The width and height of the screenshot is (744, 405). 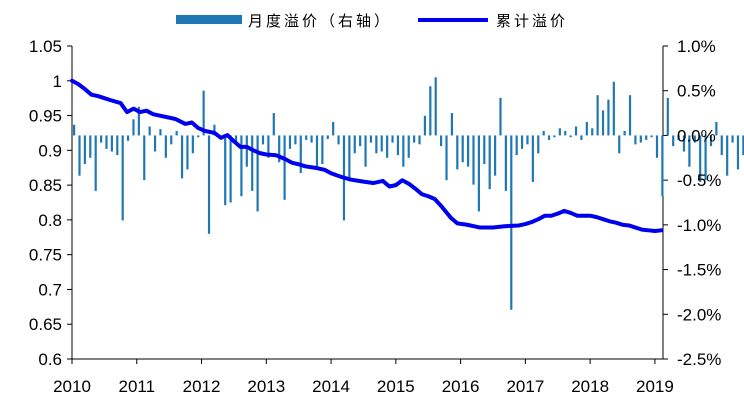 I want to click on legend: 月度溢价（右轴） 累计溢价, so click(x=370, y=21).